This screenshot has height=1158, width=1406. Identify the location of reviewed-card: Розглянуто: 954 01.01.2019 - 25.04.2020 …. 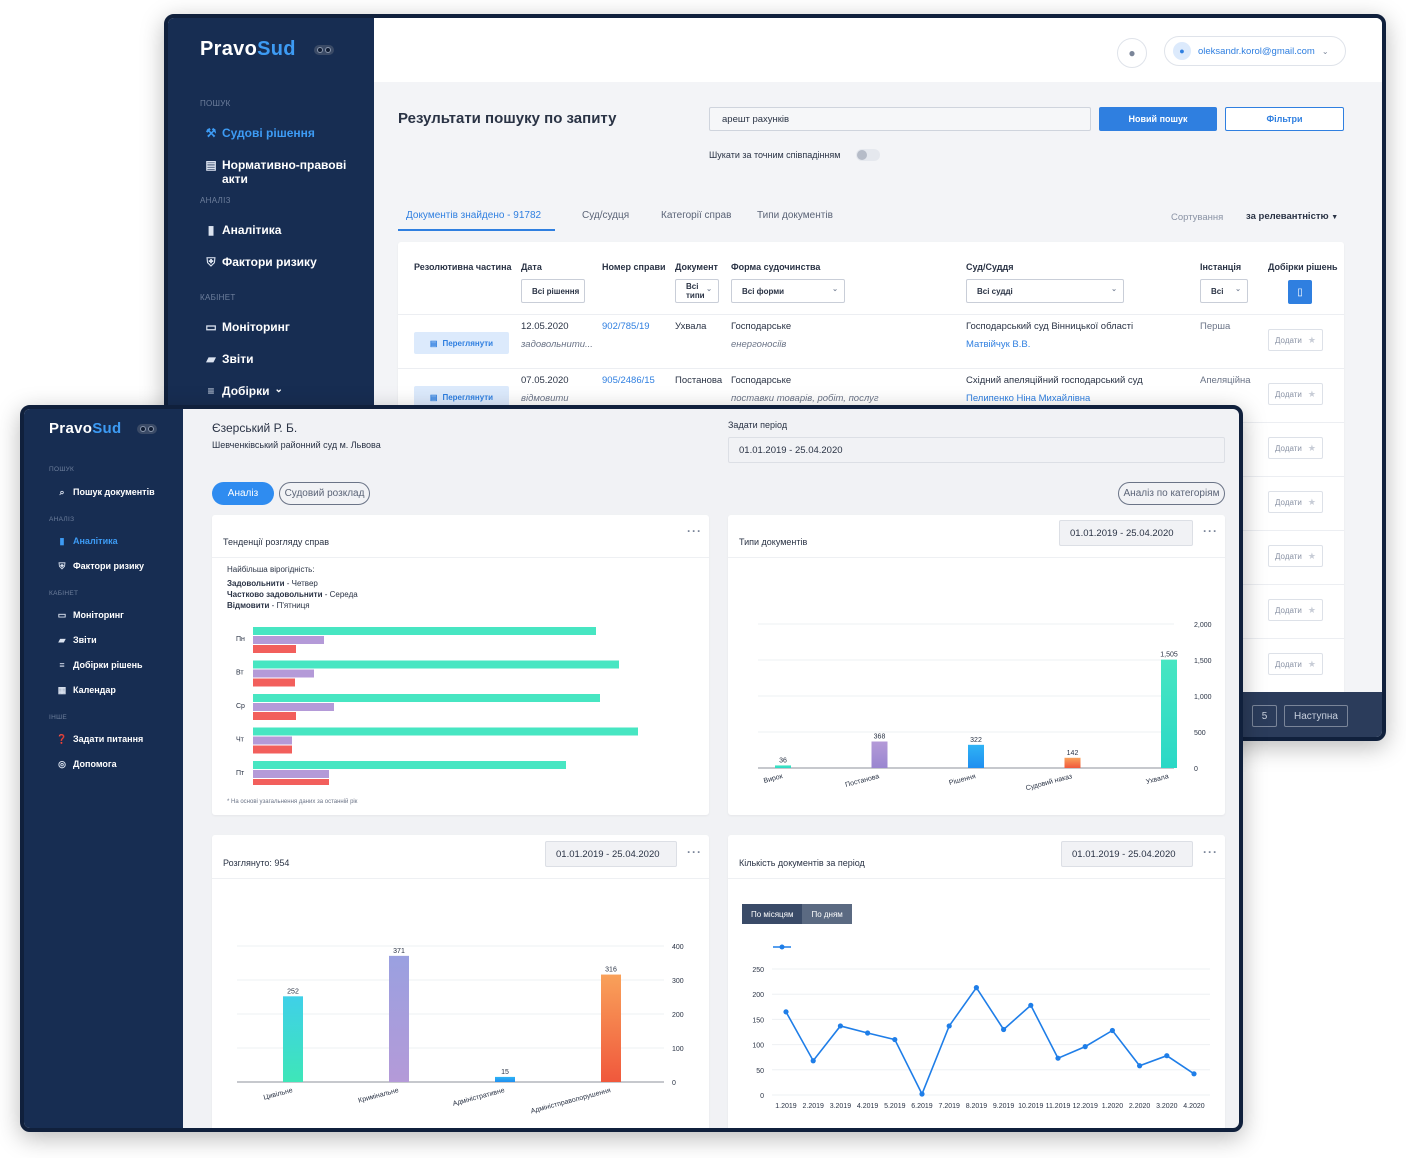
(460, 981).